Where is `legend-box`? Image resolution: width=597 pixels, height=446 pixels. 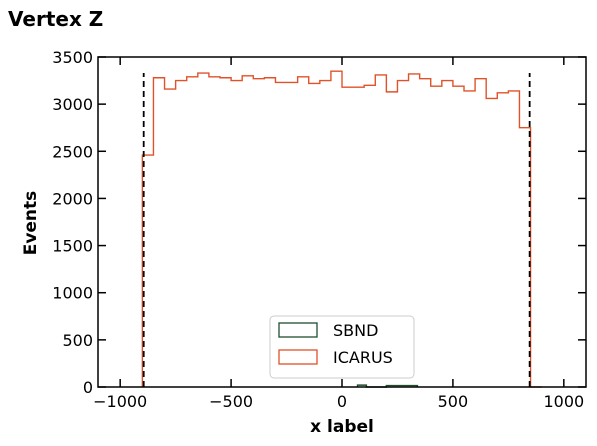
legend-box is located at coordinates (342, 347).